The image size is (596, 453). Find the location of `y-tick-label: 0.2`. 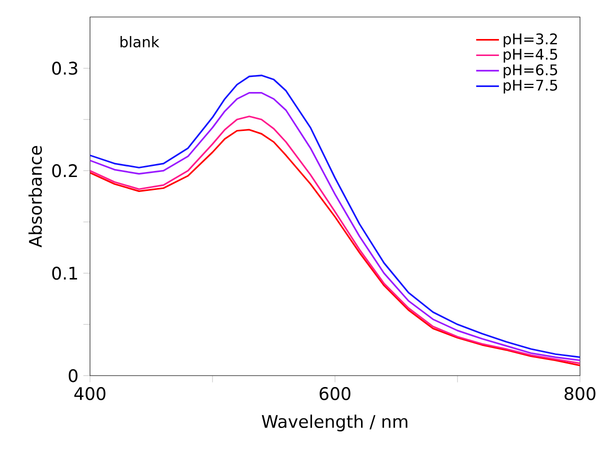

y-tick-label: 0.2 is located at coordinates (64, 171).